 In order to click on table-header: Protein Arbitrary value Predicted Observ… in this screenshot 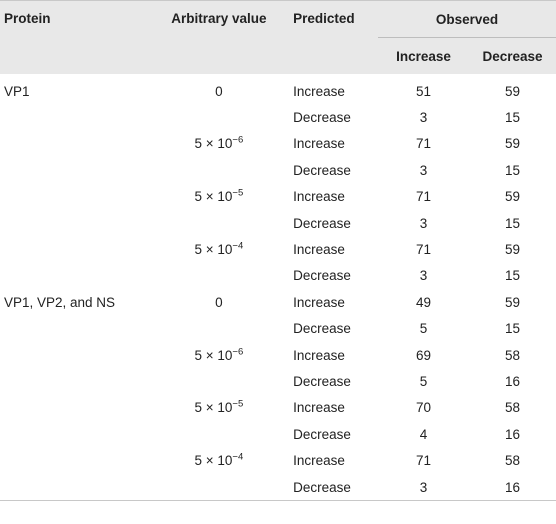, I will do `click(278, 37)`.